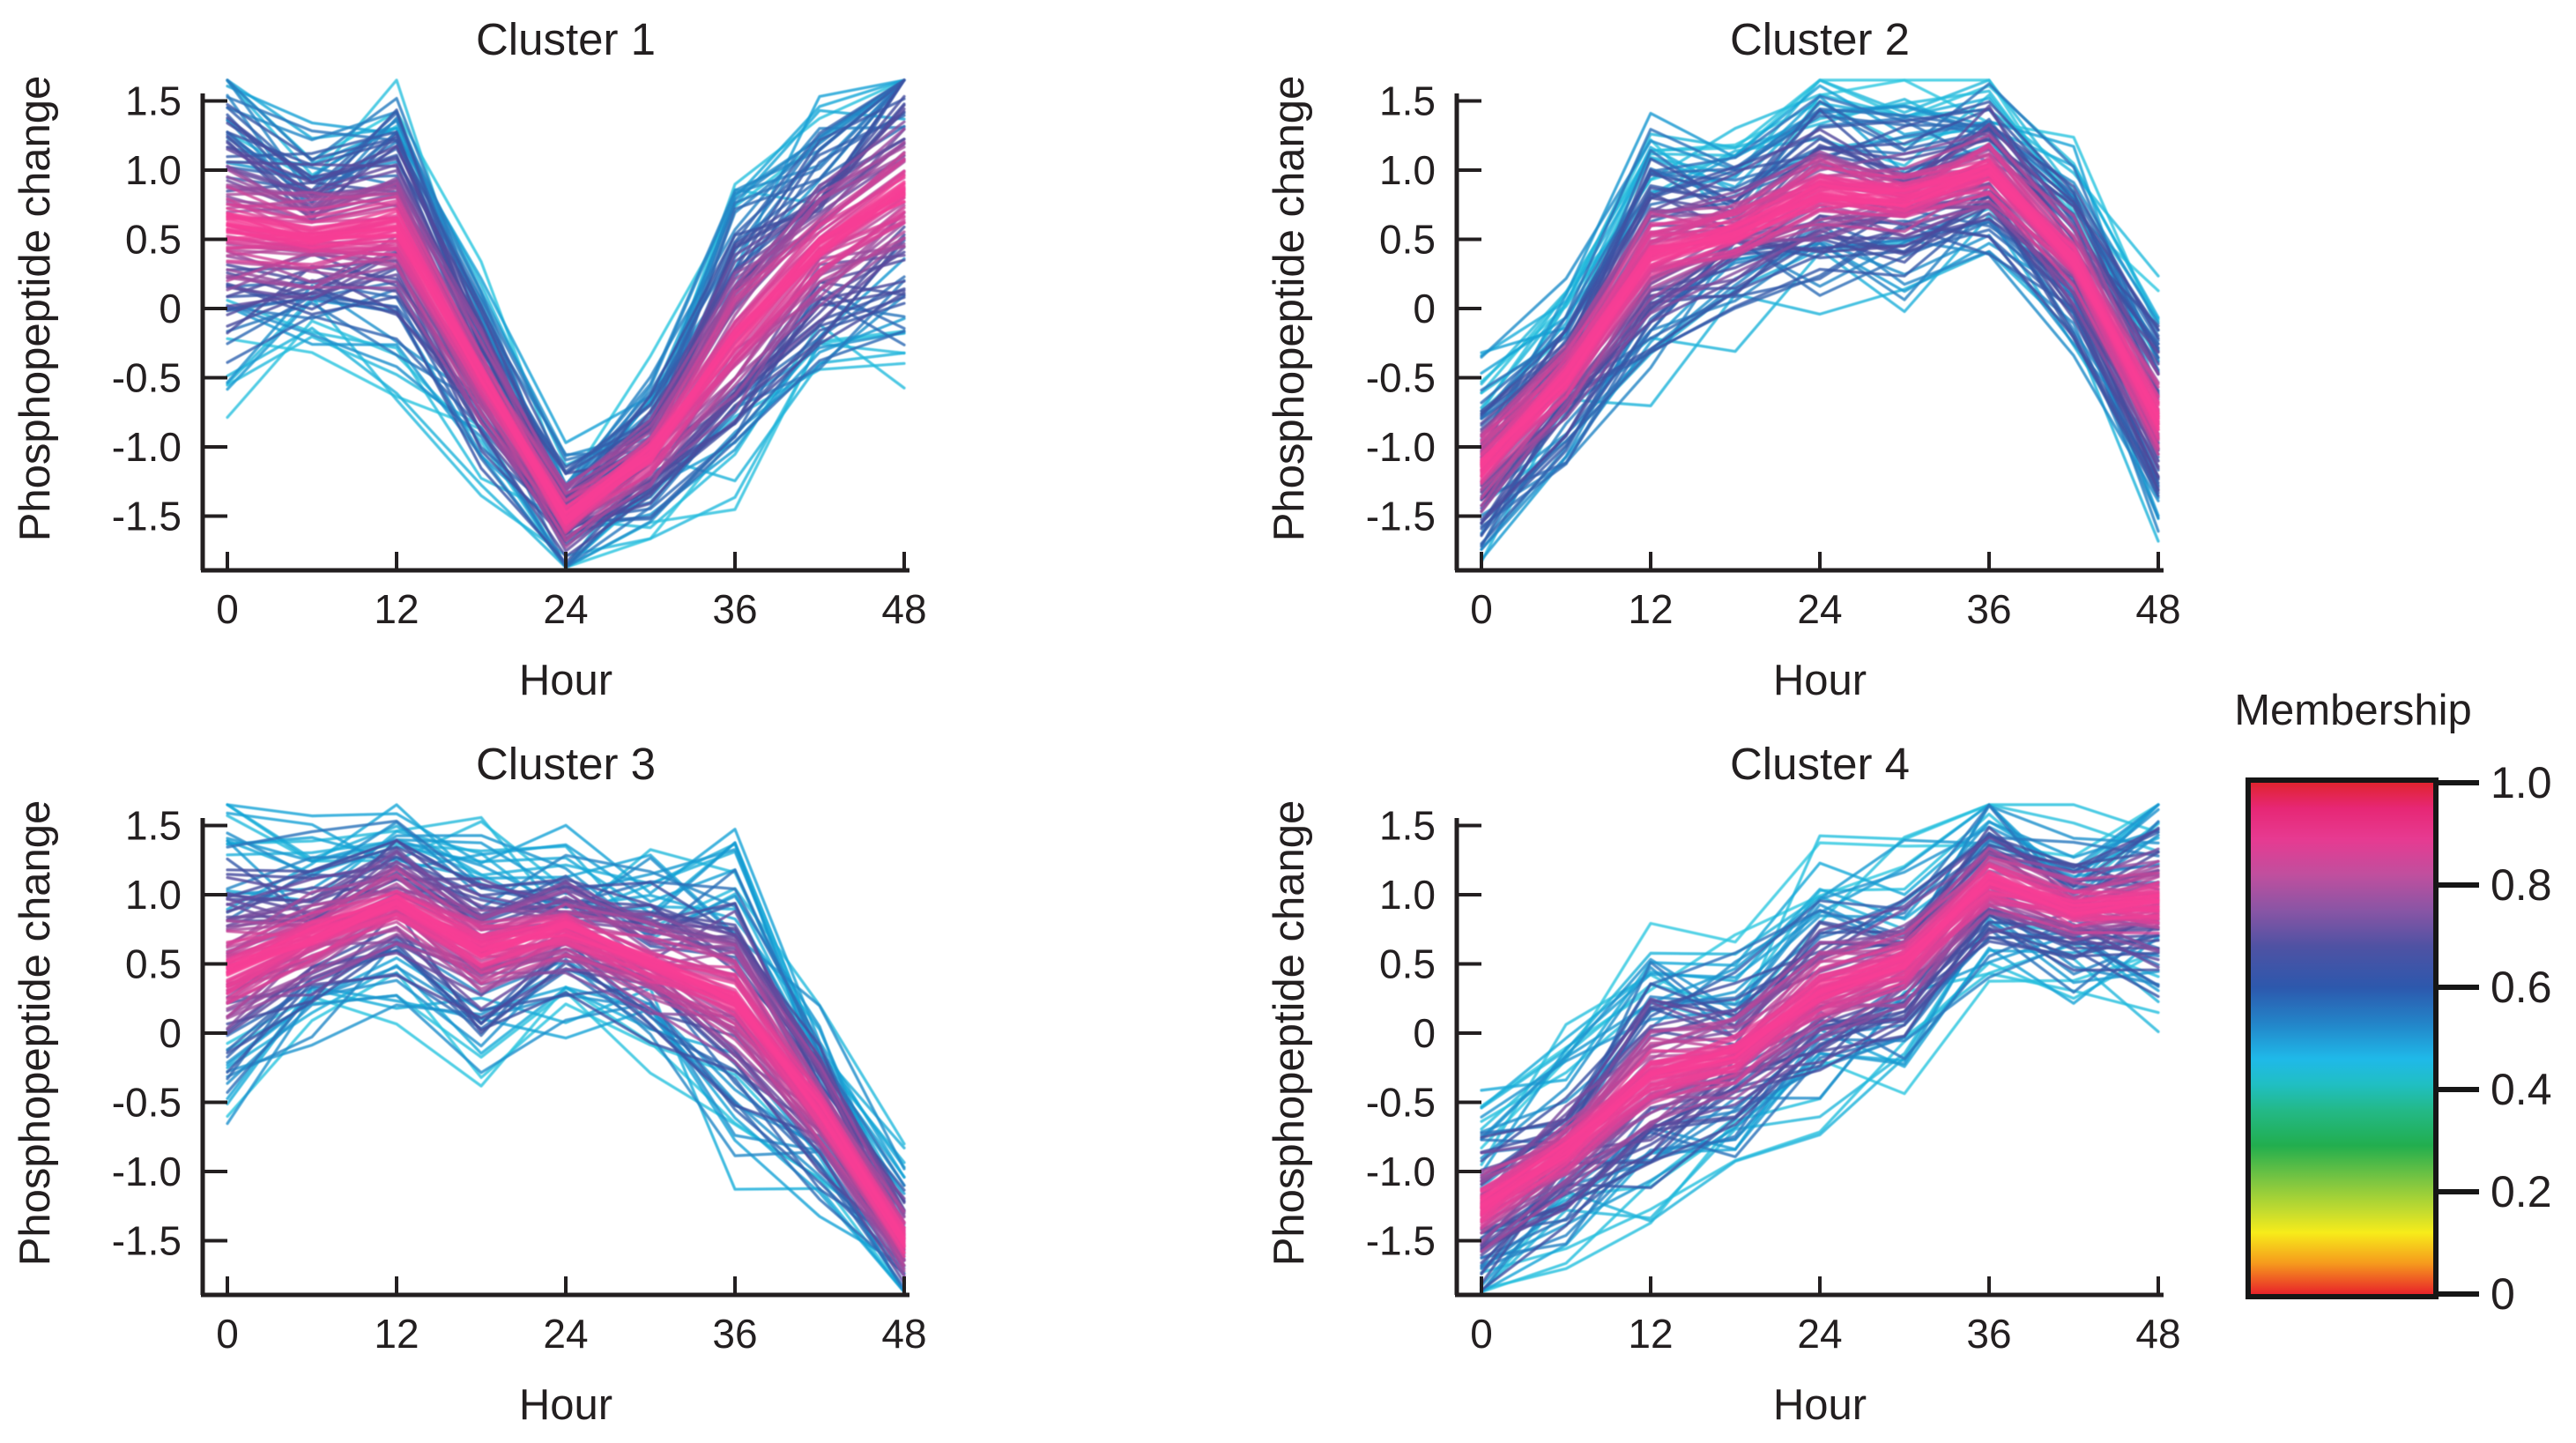  I want to click on colorbar-tick-label: 0.8, so click(2521, 885).